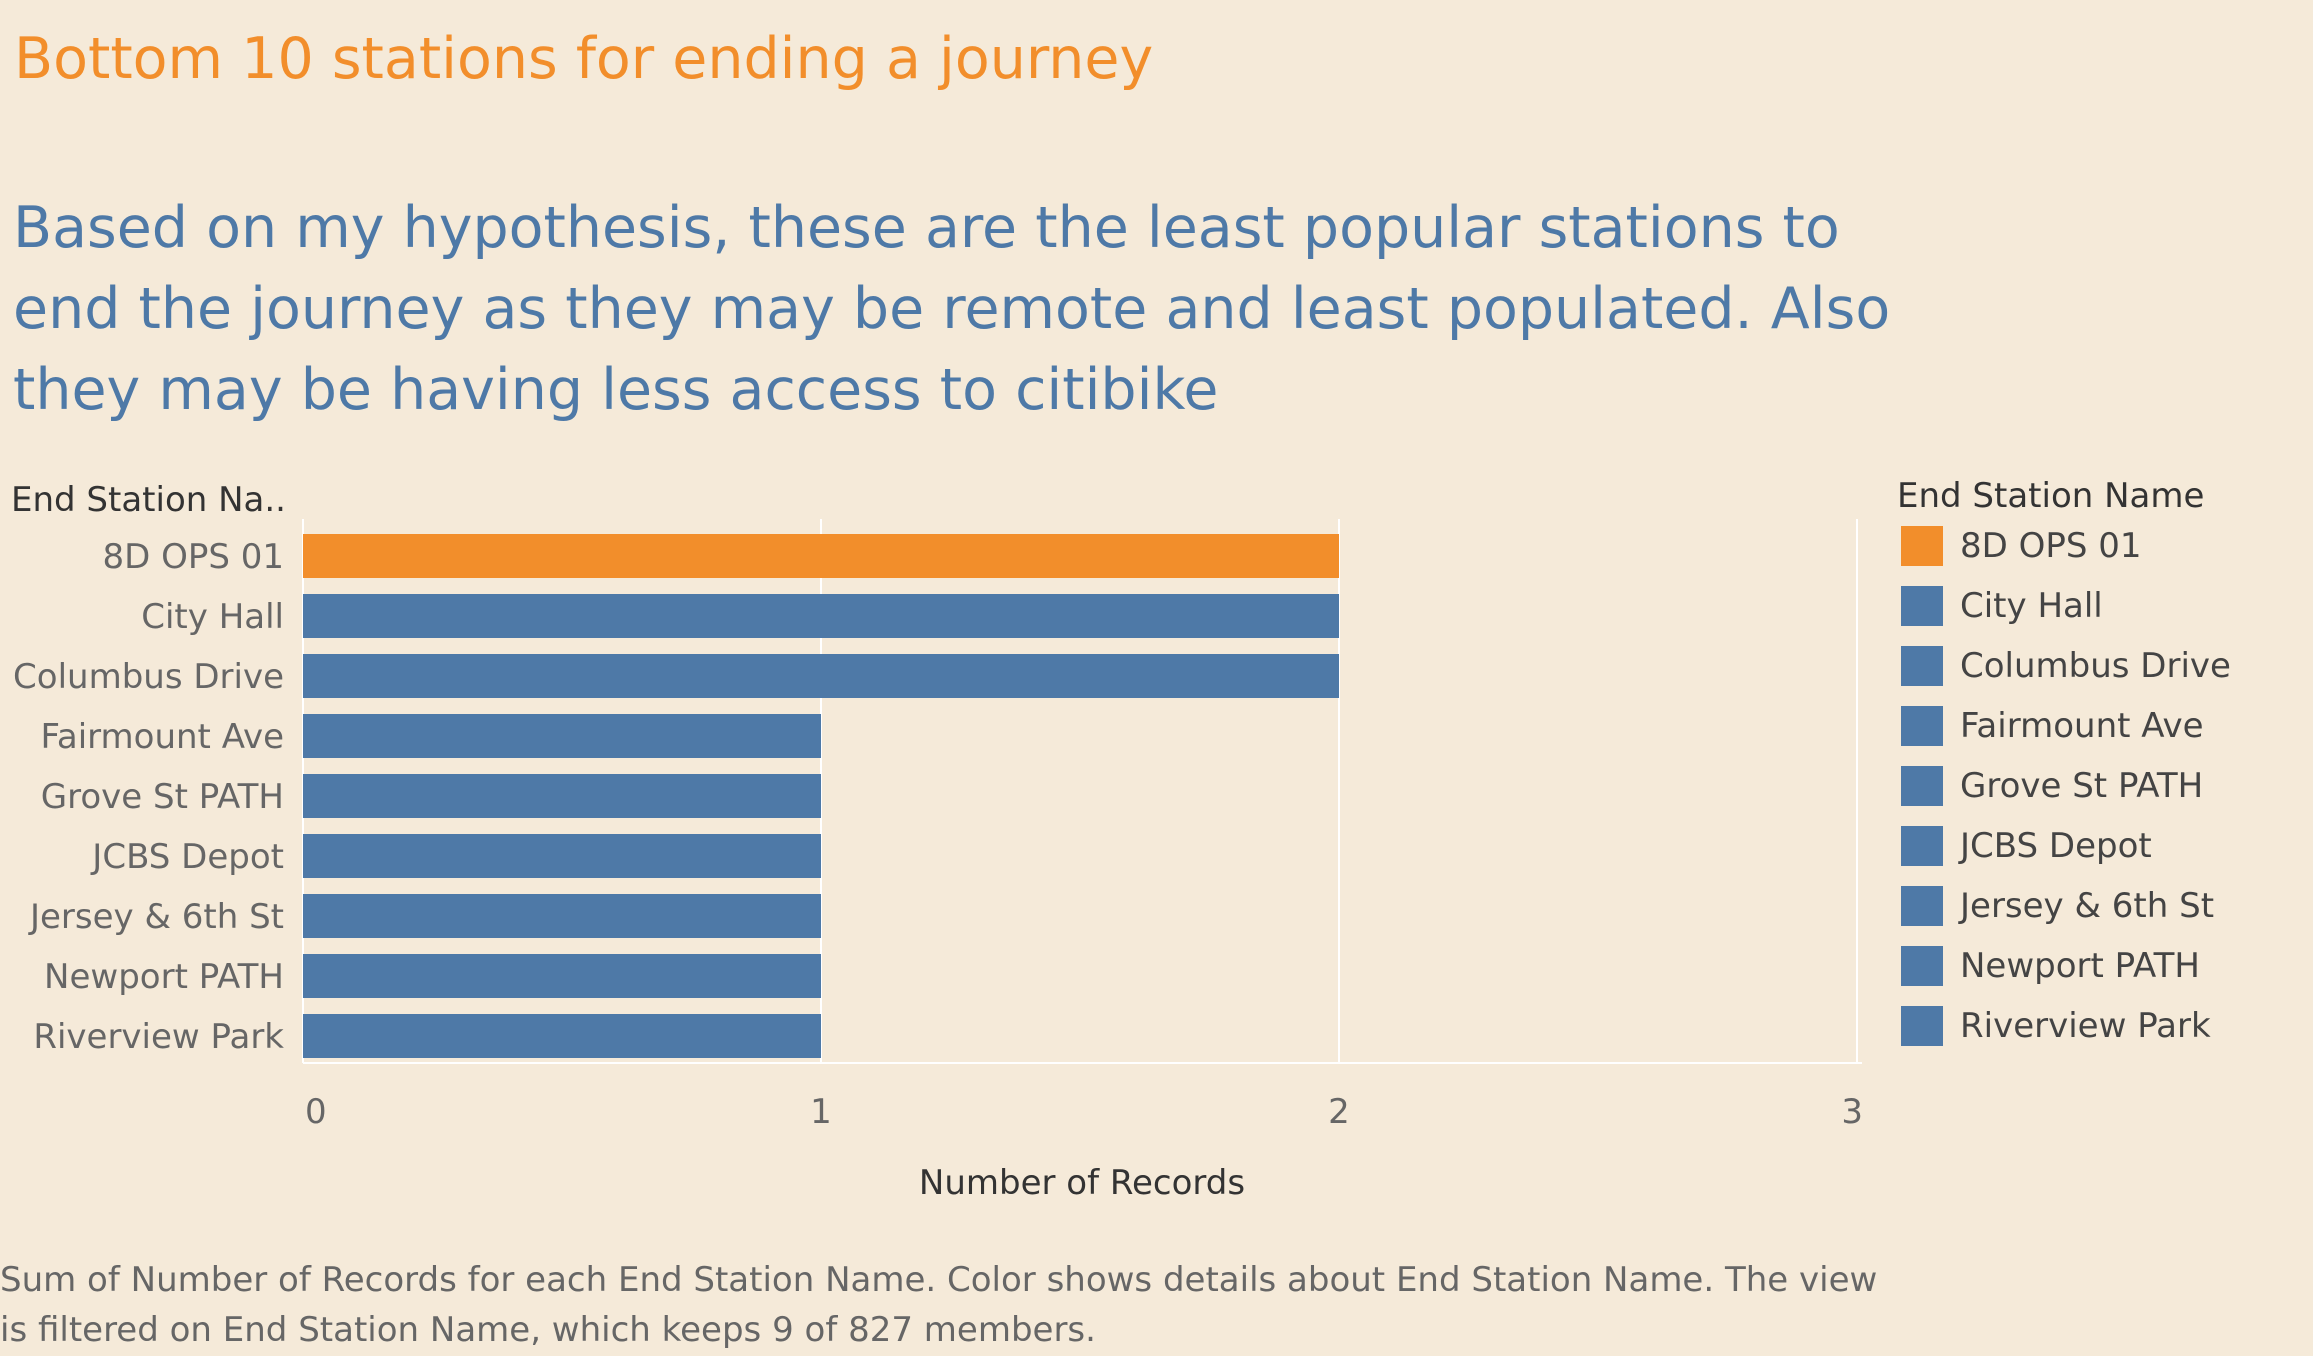 Image resolution: width=2313 pixels, height=1356 pixels. I want to click on x-tick-label: 3, so click(1852, 1112).